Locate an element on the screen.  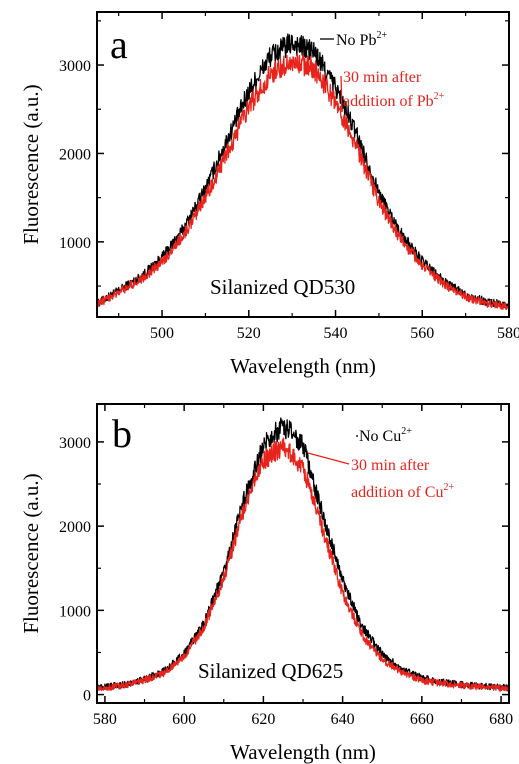
x-tick-label: 520 is located at coordinates (249, 333).